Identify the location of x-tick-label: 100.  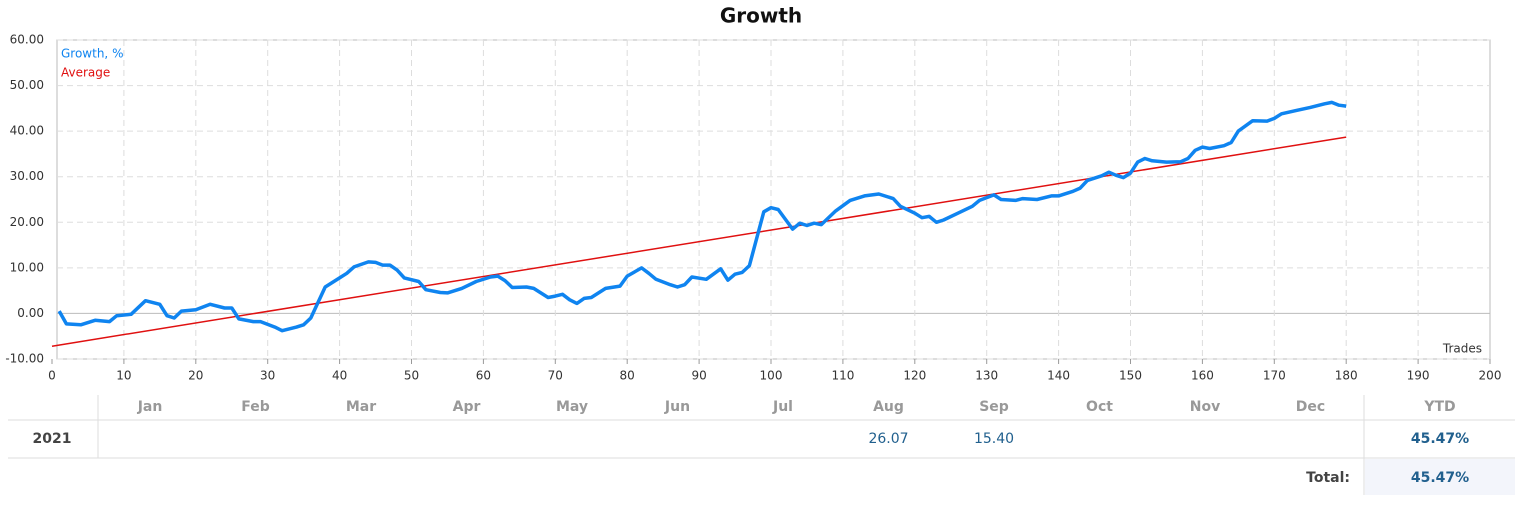
(771, 376).